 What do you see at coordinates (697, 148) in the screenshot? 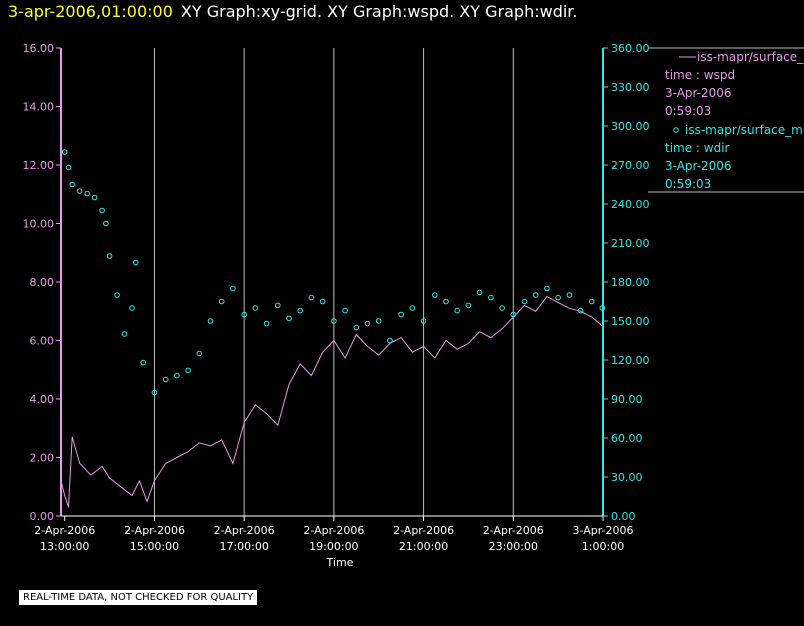
I see `legend-wdir-vars: time : wdir` at bounding box center [697, 148].